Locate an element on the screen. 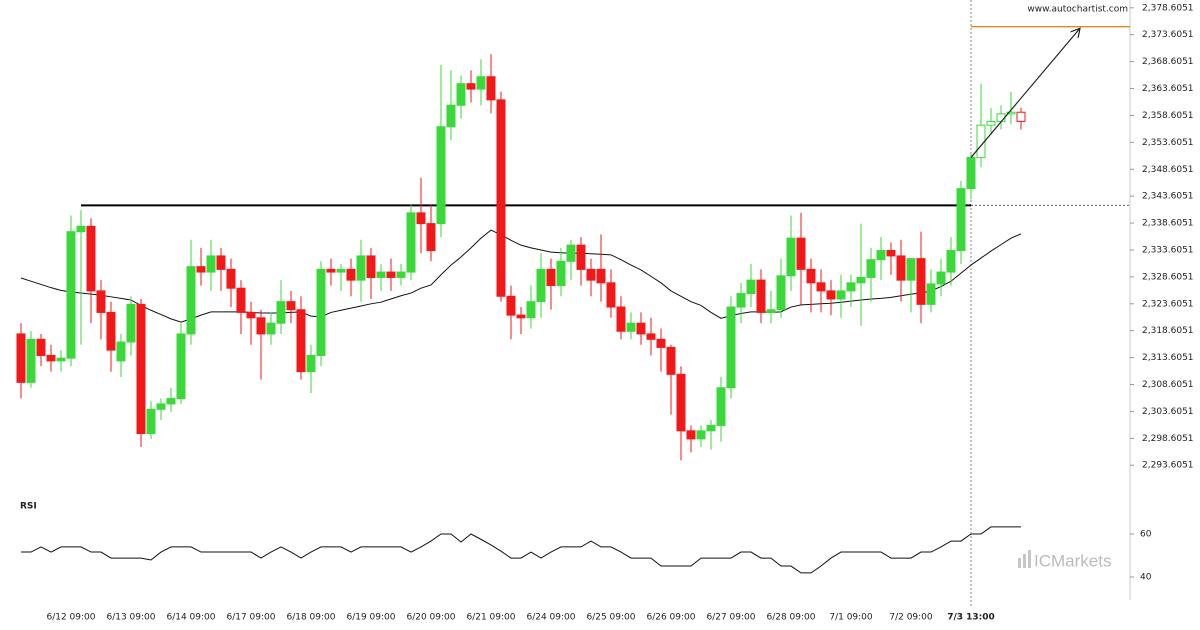 The image size is (1200, 630). x-tick-label: 6/17 09:00 is located at coordinates (250, 618).